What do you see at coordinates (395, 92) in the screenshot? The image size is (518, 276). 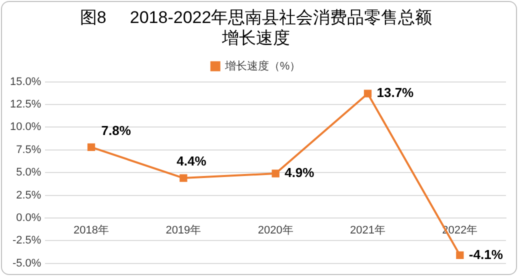 I see `data-label: 13.7%` at bounding box center [395, 92].